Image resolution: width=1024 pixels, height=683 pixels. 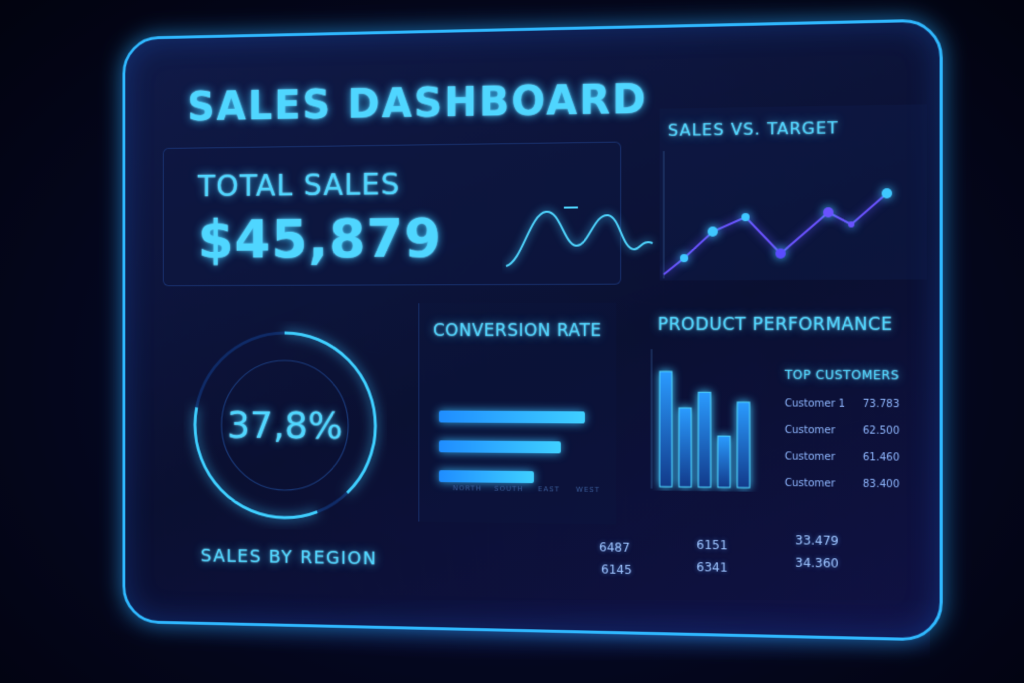 What do you see at coordinates (508, 489) in the screenshot?
I see `conv-tick: SOUTH` at bounding box center [508, 489].